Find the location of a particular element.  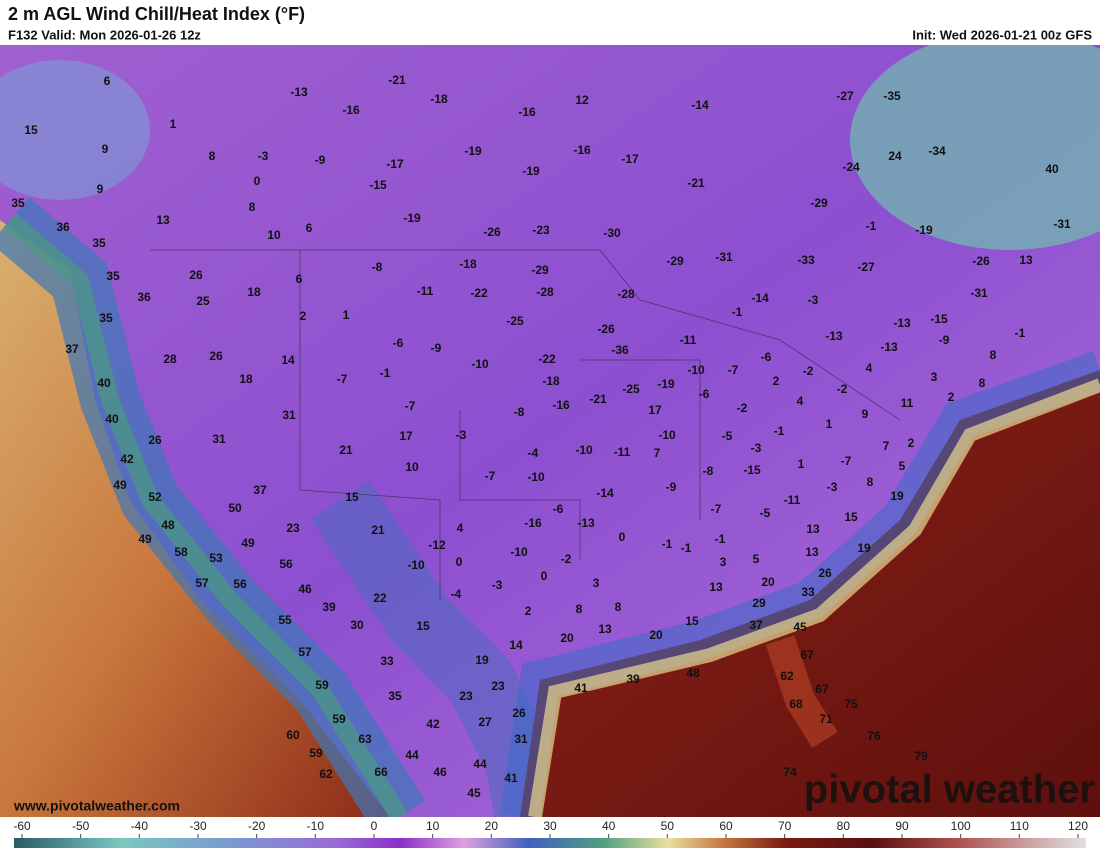

temperature-label: -22 is located at coordinates (479, 293).